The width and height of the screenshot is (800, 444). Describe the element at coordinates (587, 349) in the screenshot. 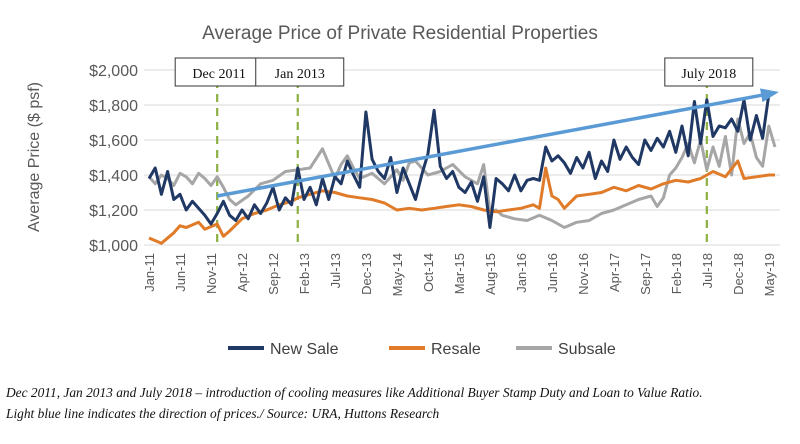

I see `legend-label: Subsale` at that location.